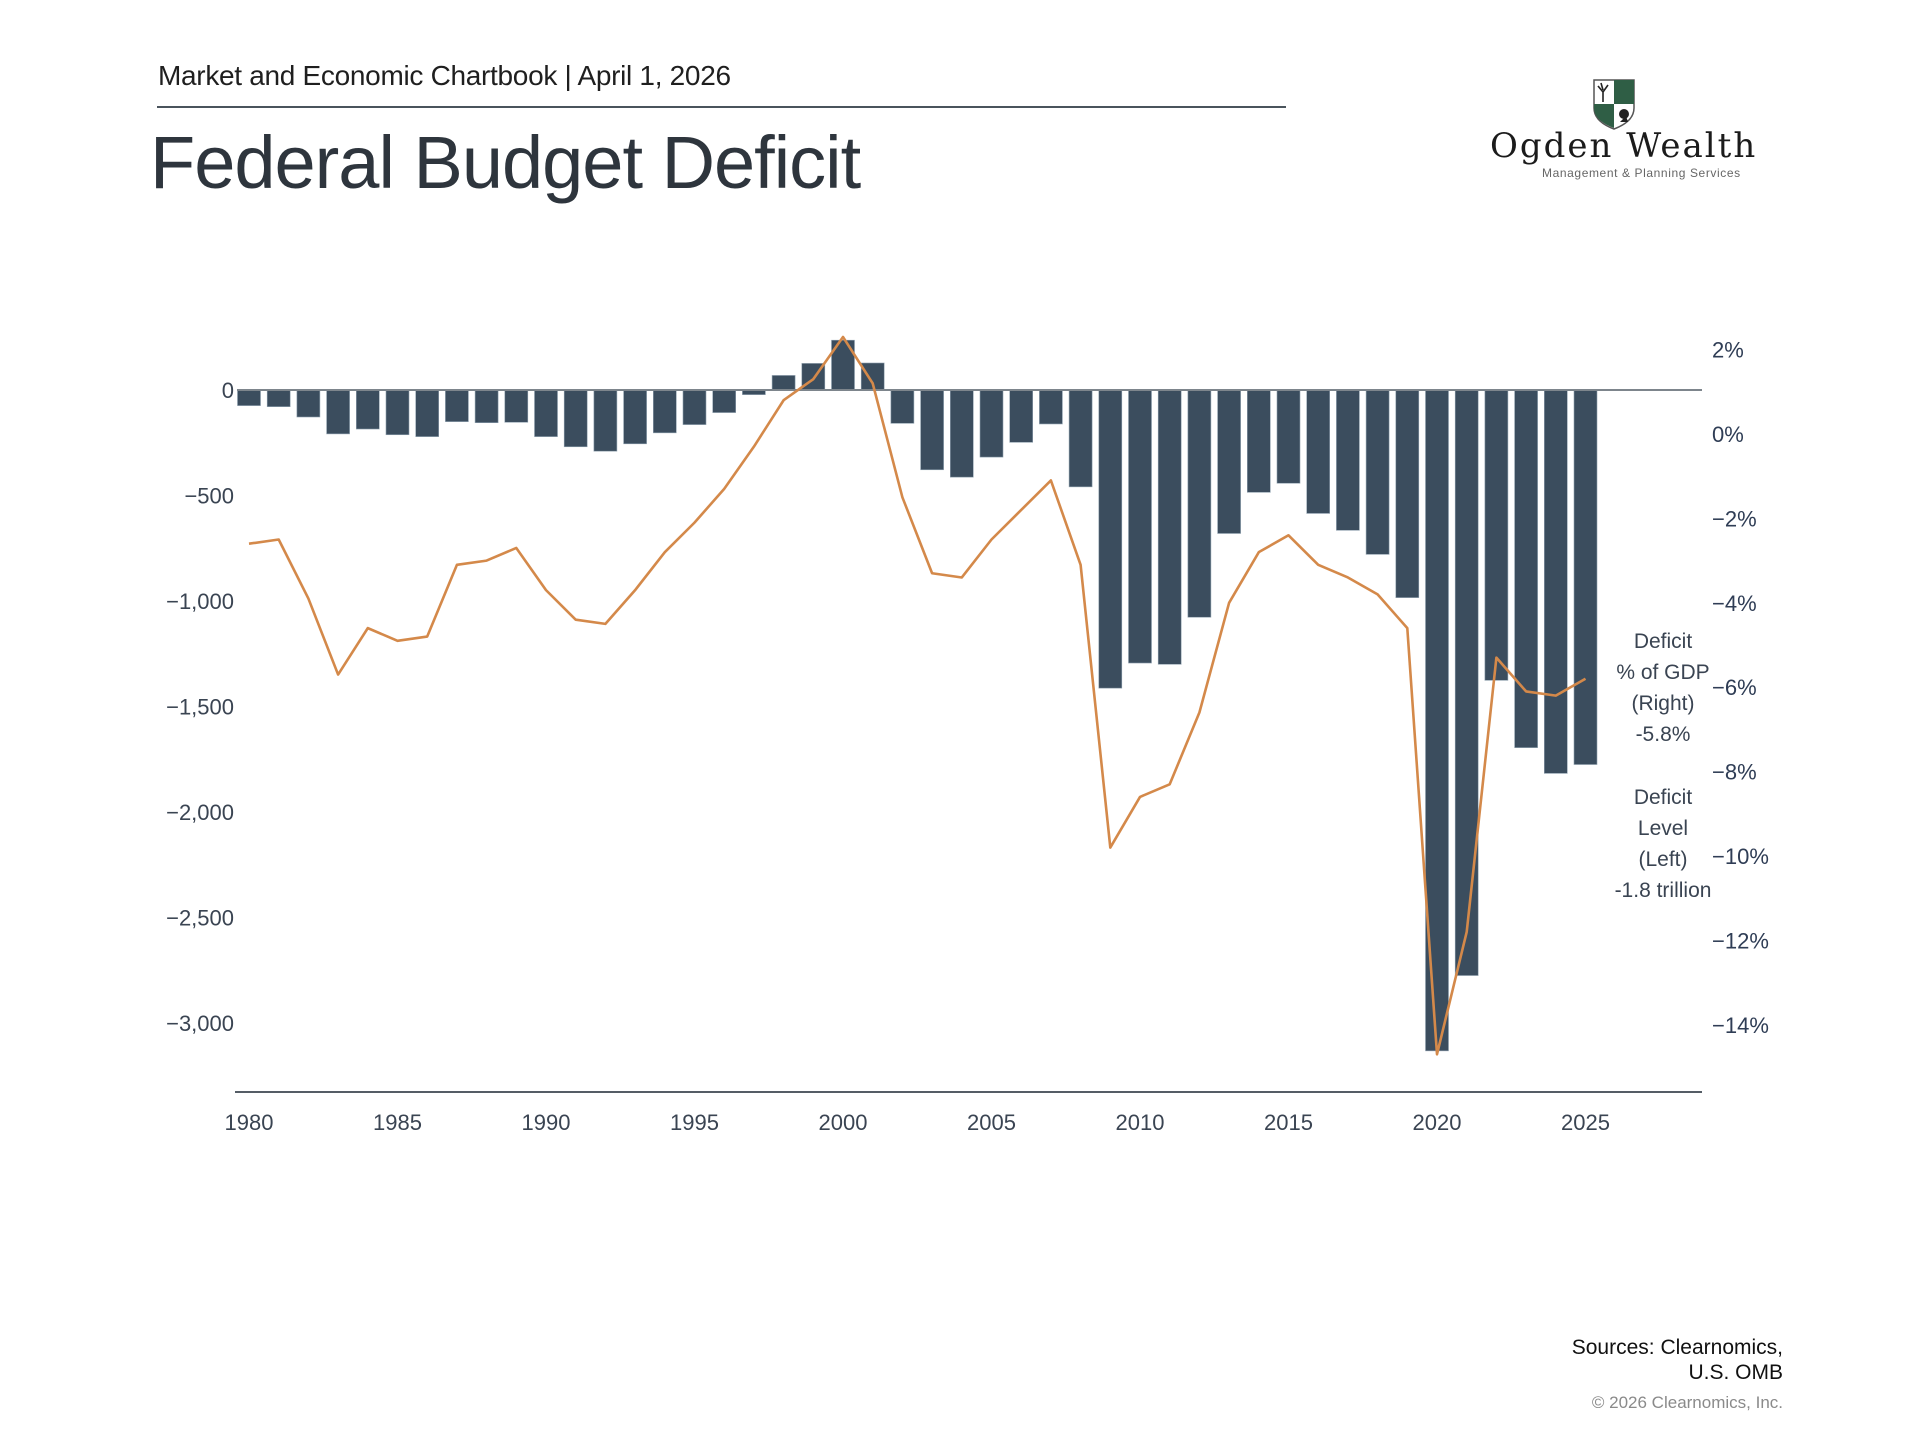  I want to click on bar-2006, so click(1021, 416).